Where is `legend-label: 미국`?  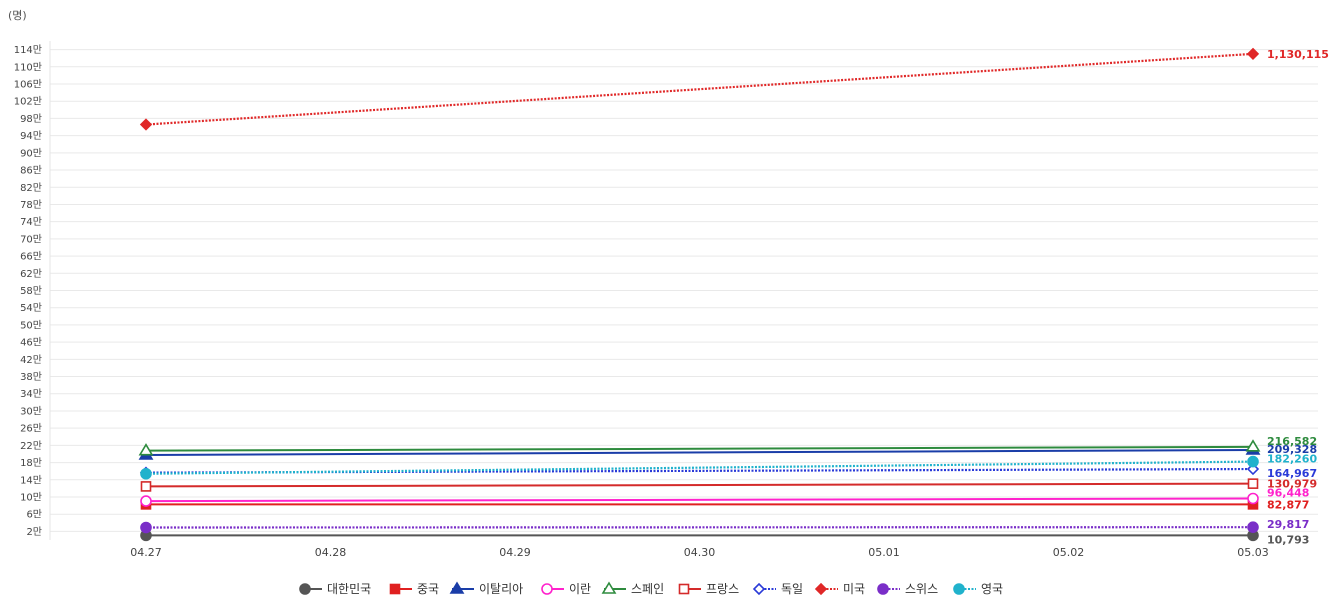
legend-label: 미국 is located at coordinates (854, 589).